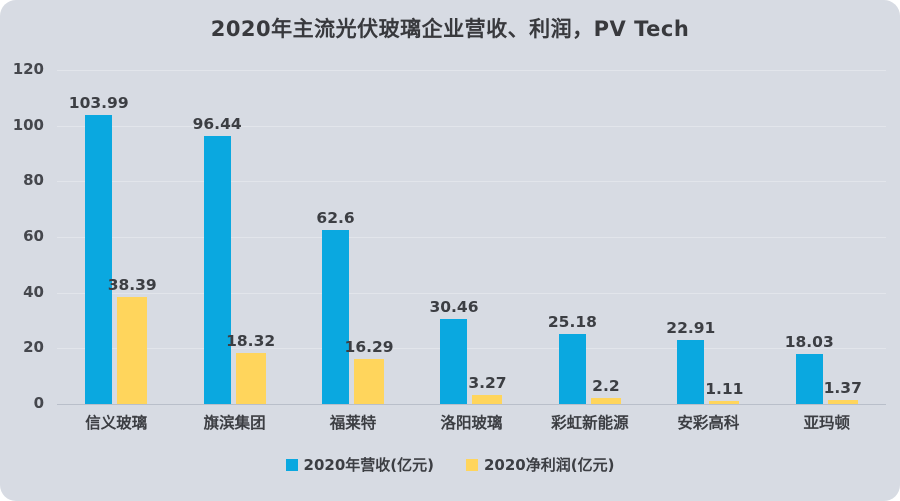  I want to click on profit-swatch-icon, so click(472, 464).